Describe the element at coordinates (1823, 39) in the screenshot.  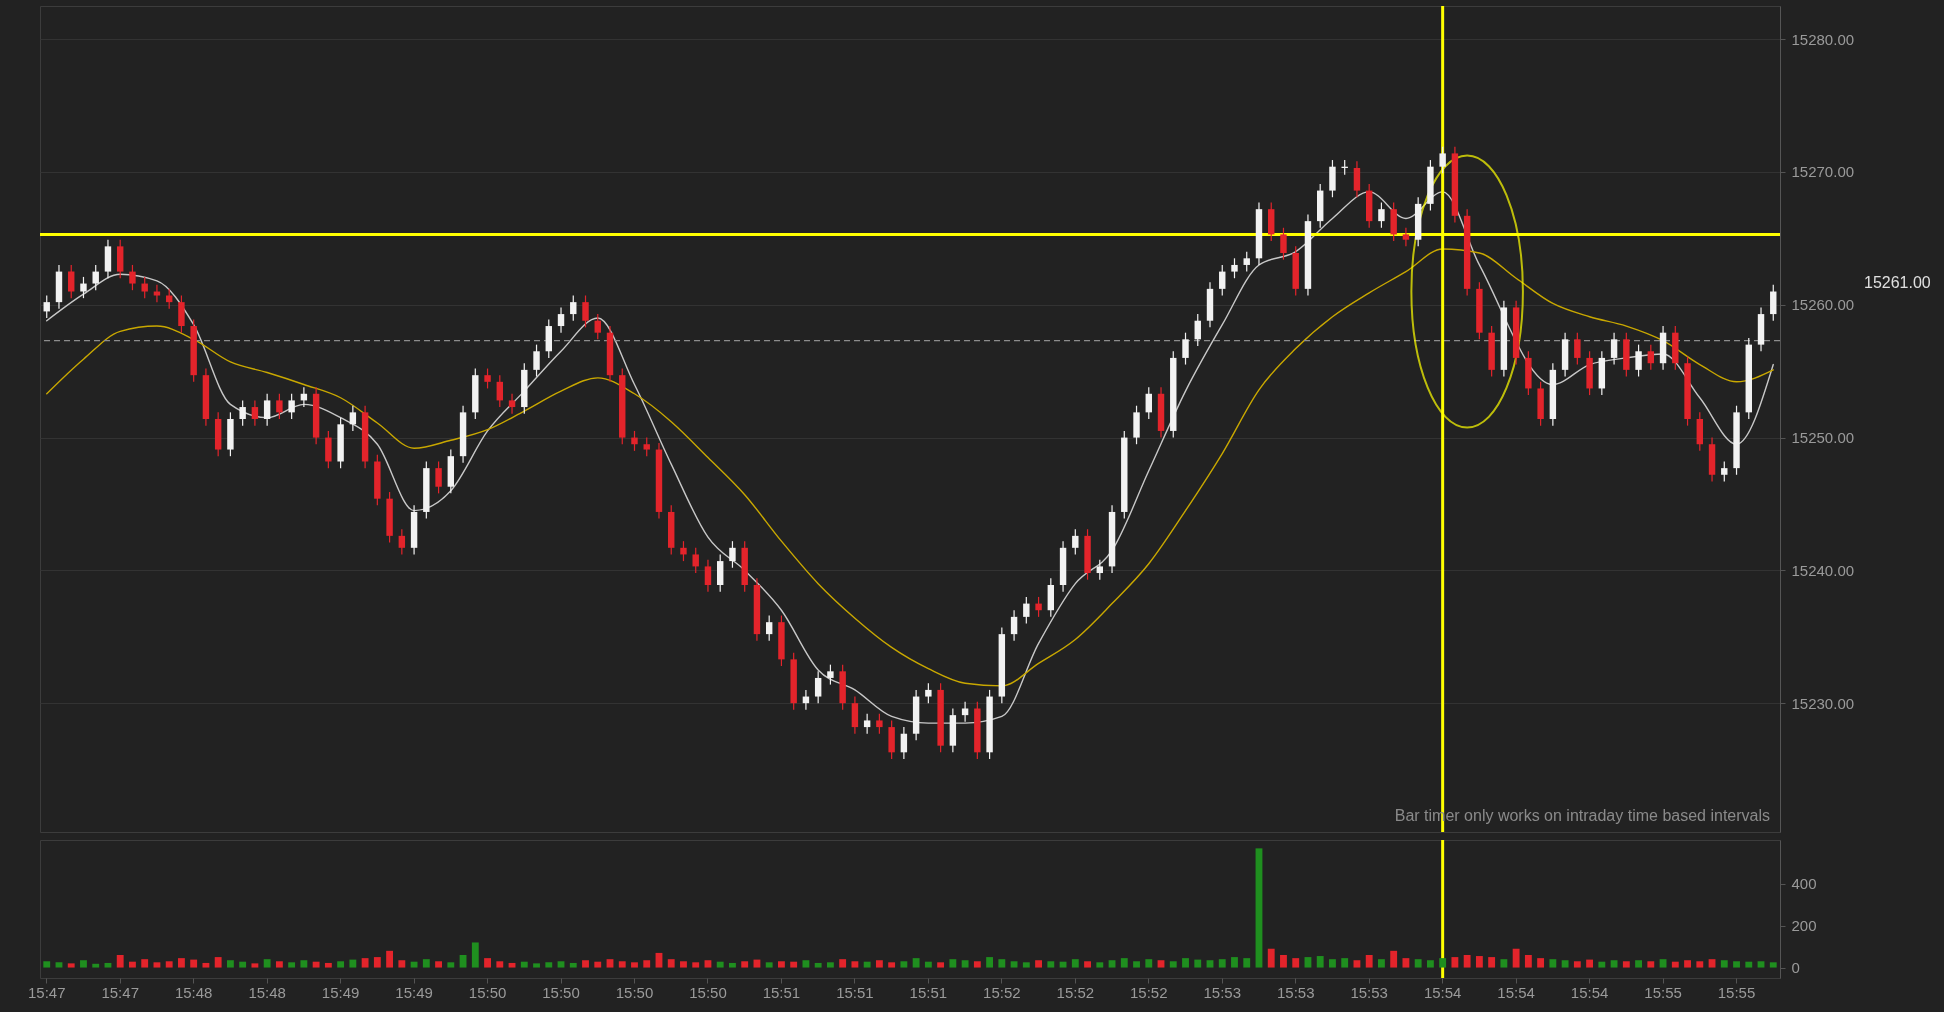
I see `y-tick-label: 15280.00` at that location.